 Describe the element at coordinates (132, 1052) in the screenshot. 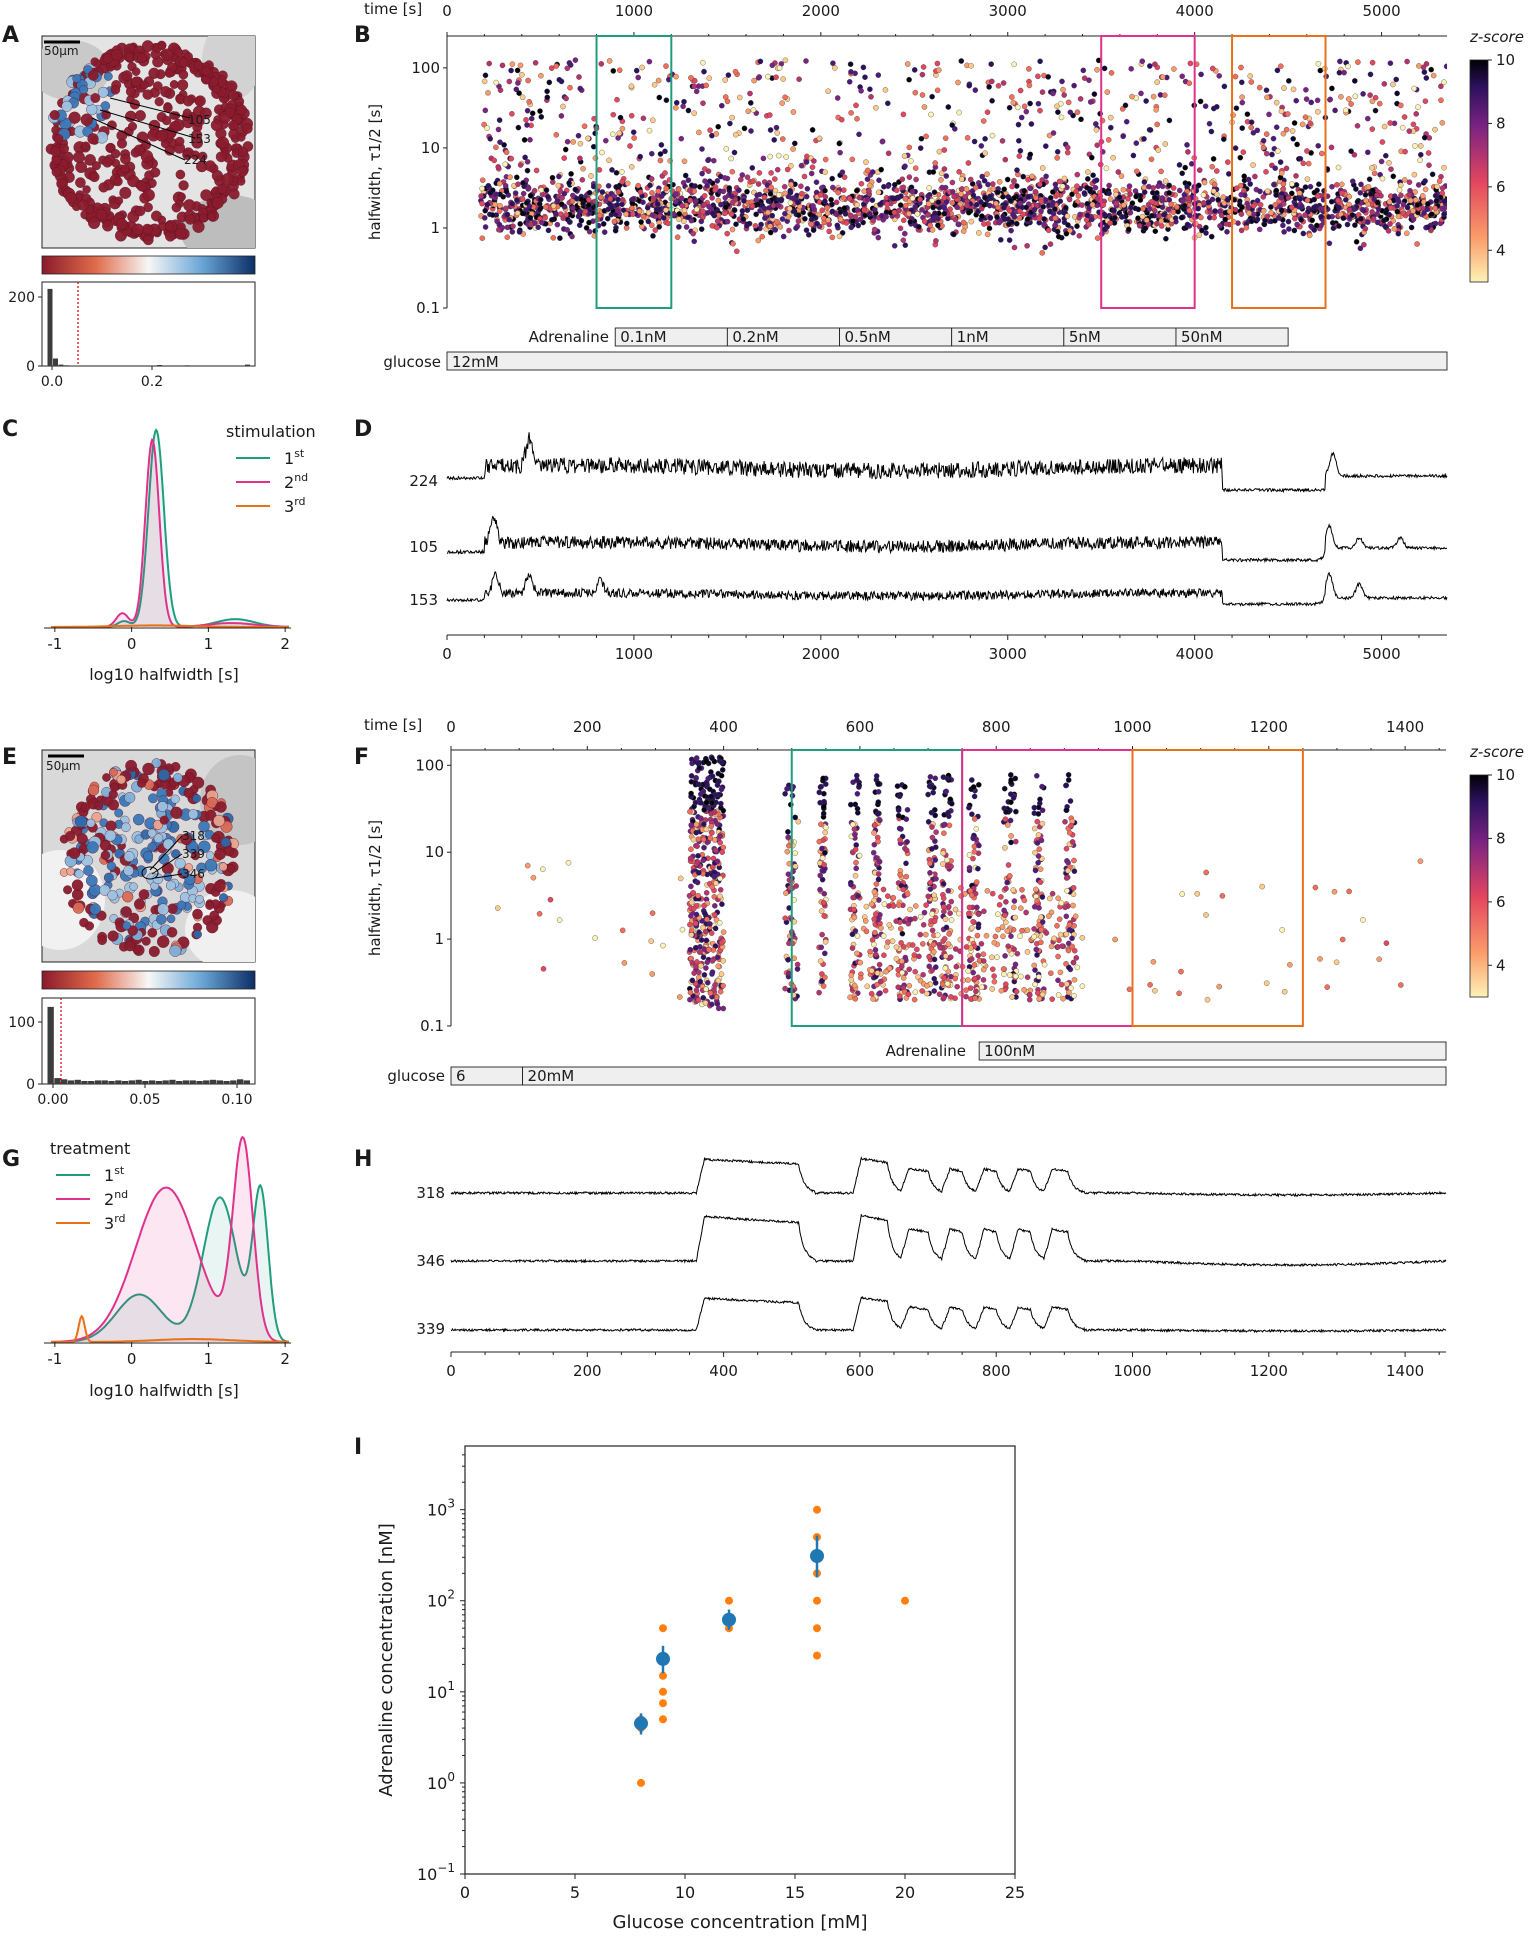

I see `panel-e-histogram: 100 0 0.00 0.05 0.10` at that location.